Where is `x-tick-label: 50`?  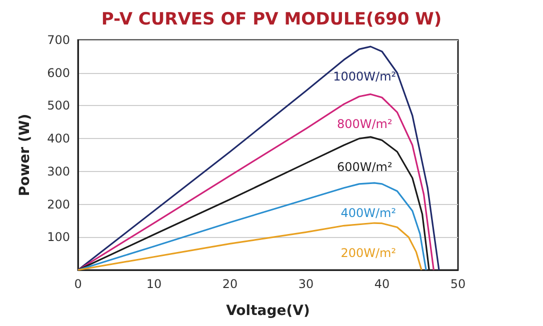 x-tick-label: 50 is located at coordinates (458, 284).